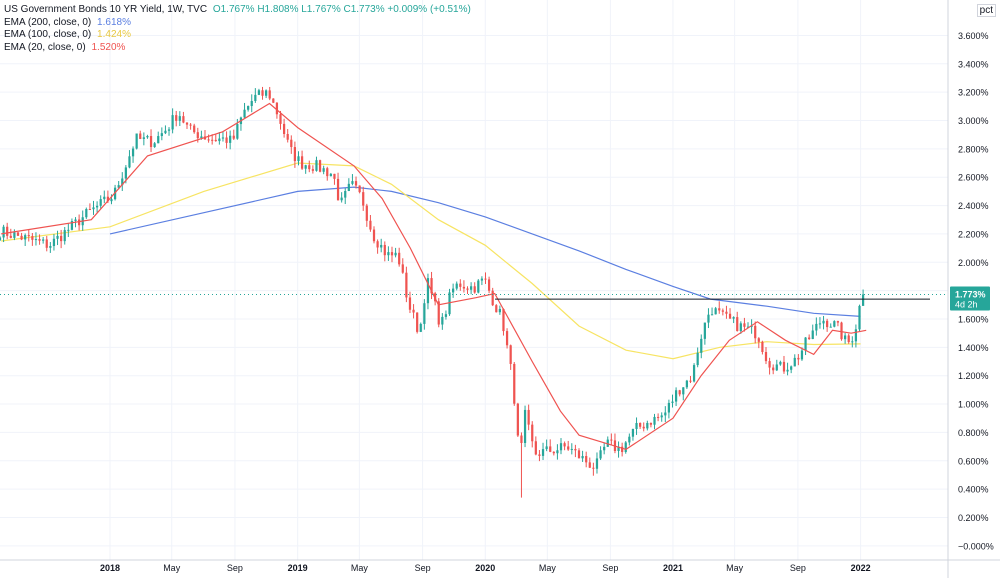  I want to click on y-tick-label: −0.000%, so click(976, 546).